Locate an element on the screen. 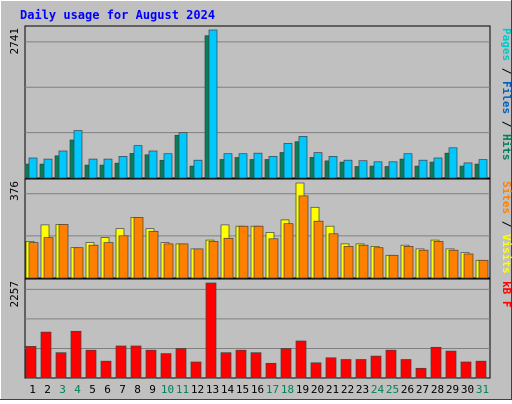  x-tick-label-day-1: 1 is located at coordinates (32, 389).